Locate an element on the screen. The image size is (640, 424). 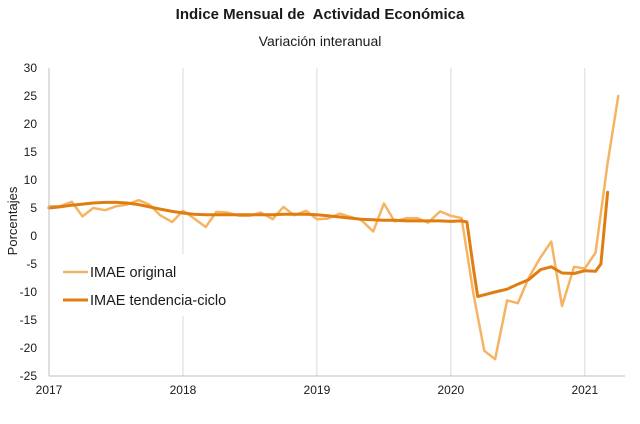
x-tick-label: 2018 is located at coordinates (183, 390).